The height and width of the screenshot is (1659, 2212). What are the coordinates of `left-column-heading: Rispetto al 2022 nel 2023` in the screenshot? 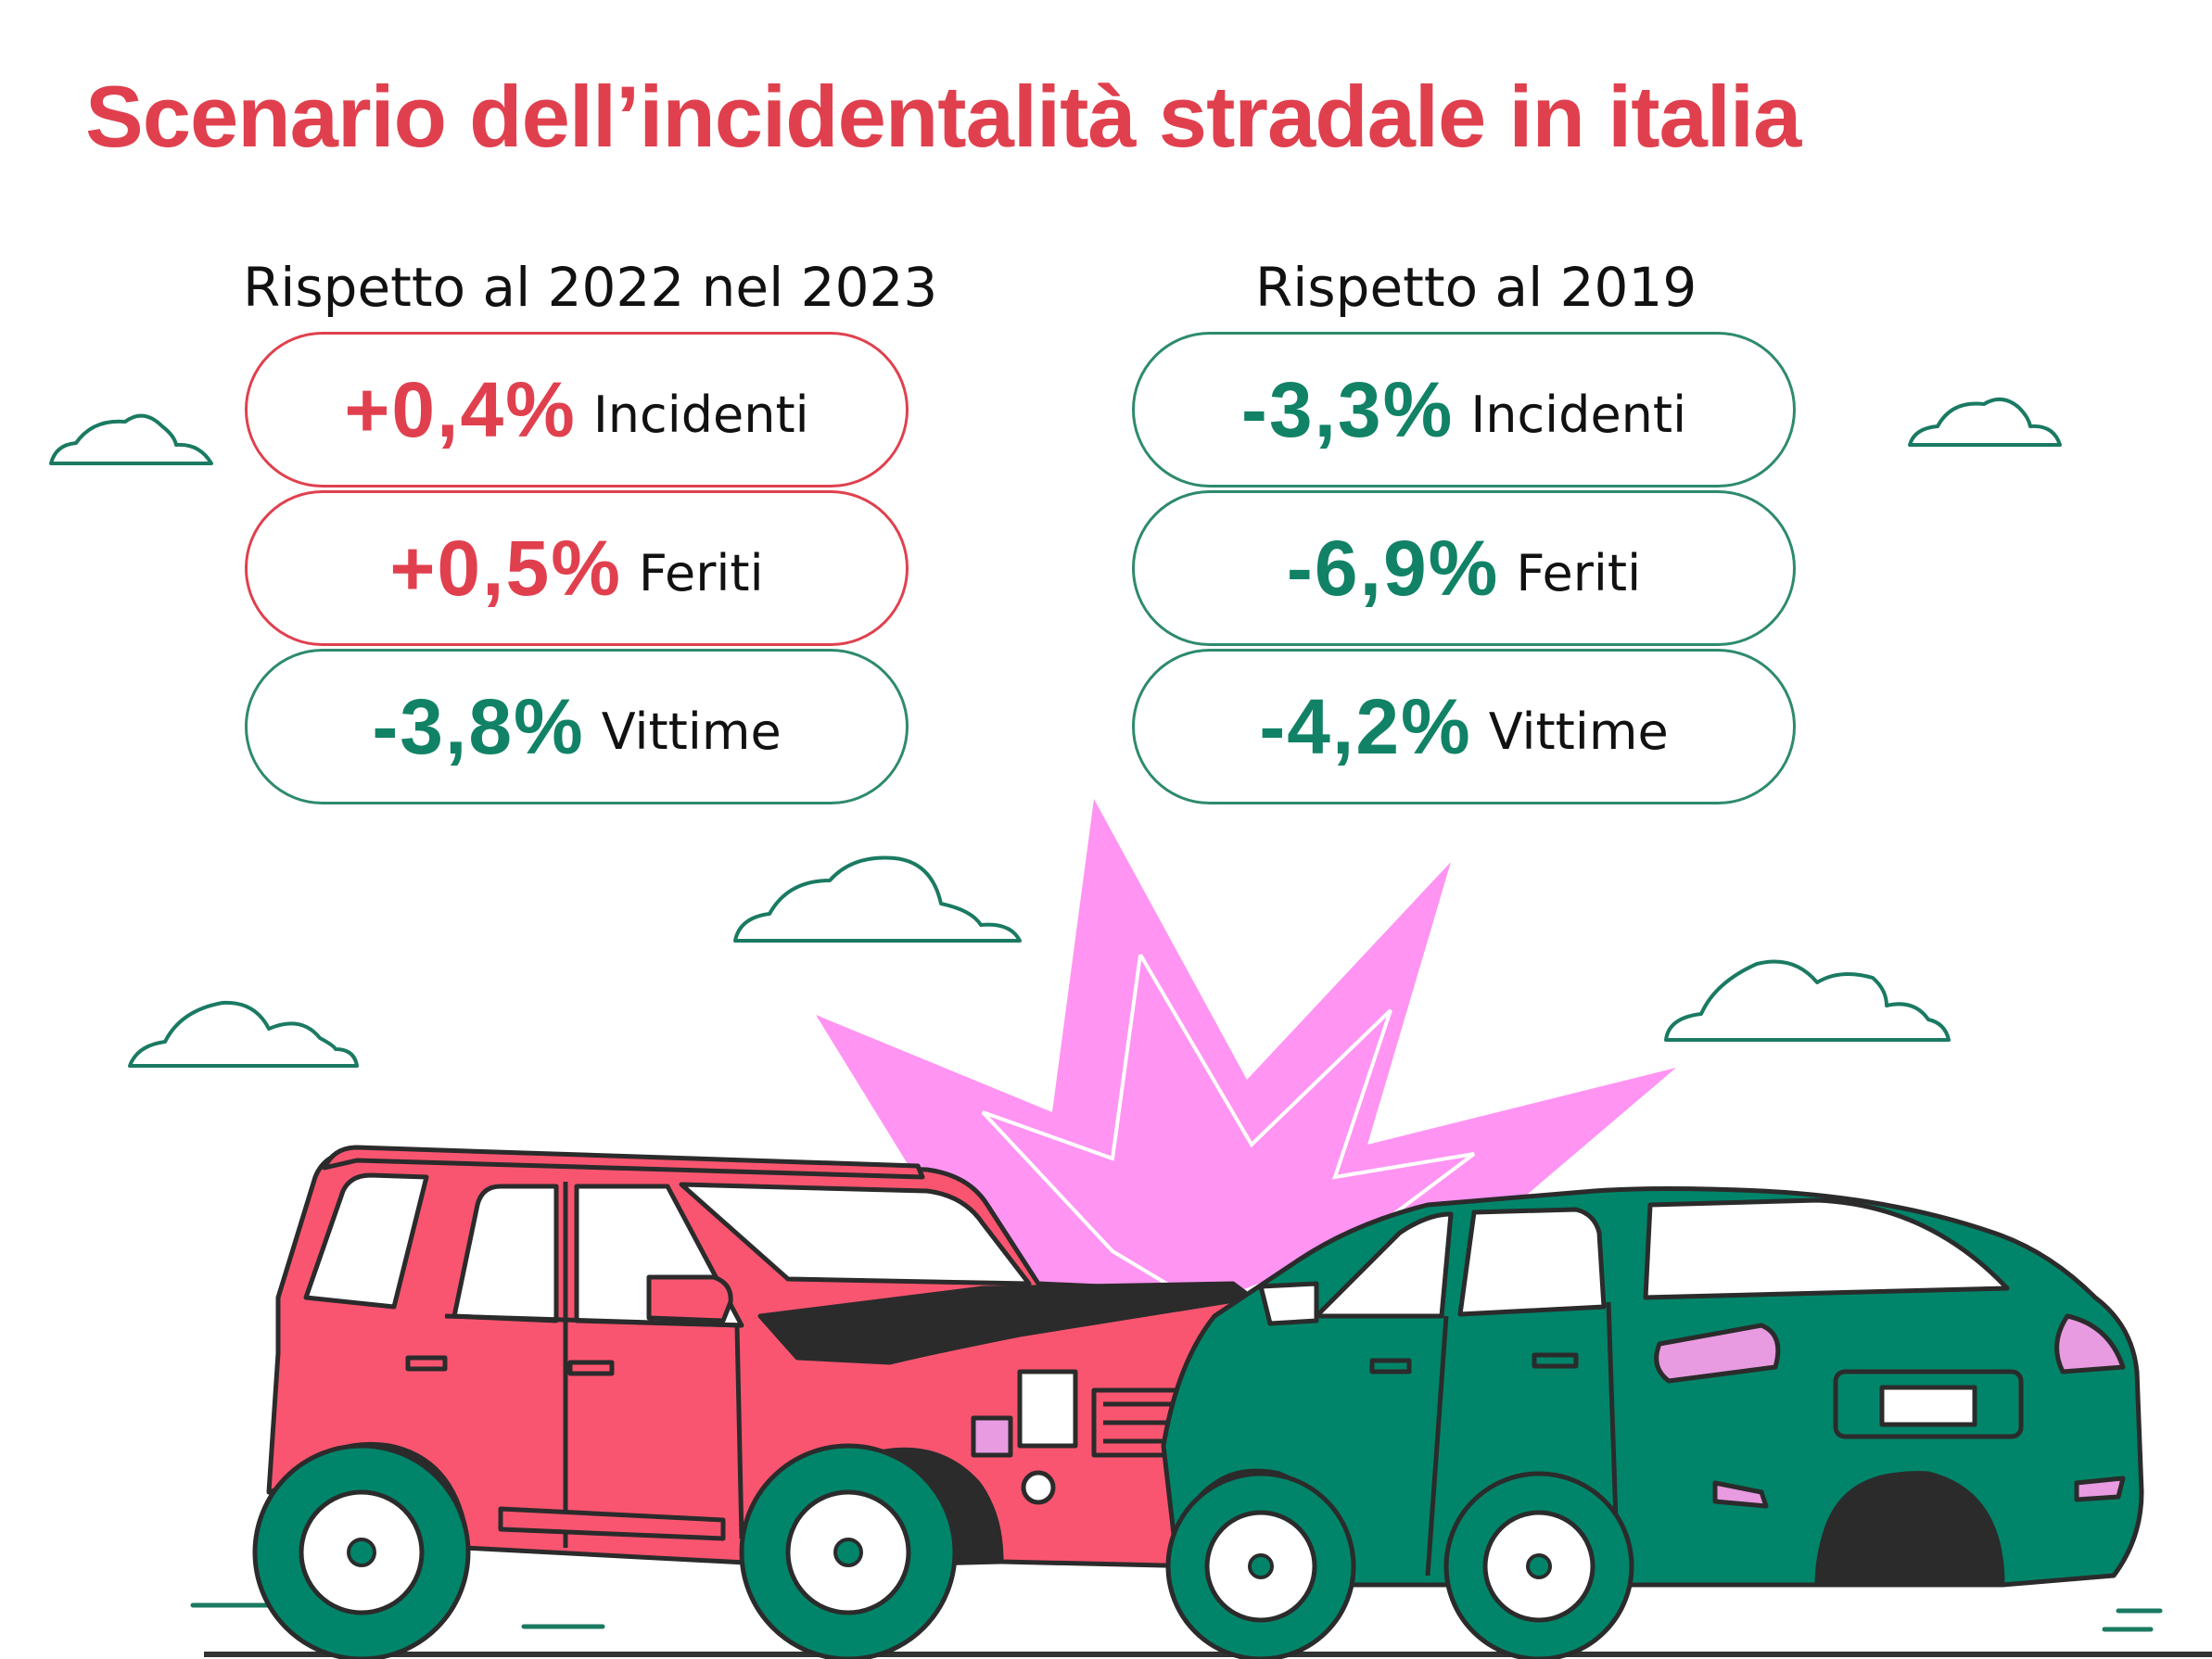 It's located at (590, 287).